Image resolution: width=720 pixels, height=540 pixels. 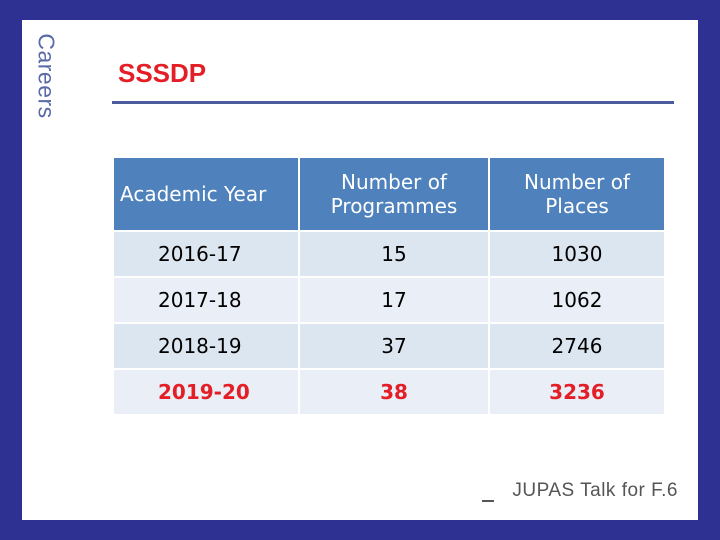 What do you see at coordinates (394, 194) in the screenshot?
I see `header-programmes: Number of Programmes` at bounding box center [394, 194].